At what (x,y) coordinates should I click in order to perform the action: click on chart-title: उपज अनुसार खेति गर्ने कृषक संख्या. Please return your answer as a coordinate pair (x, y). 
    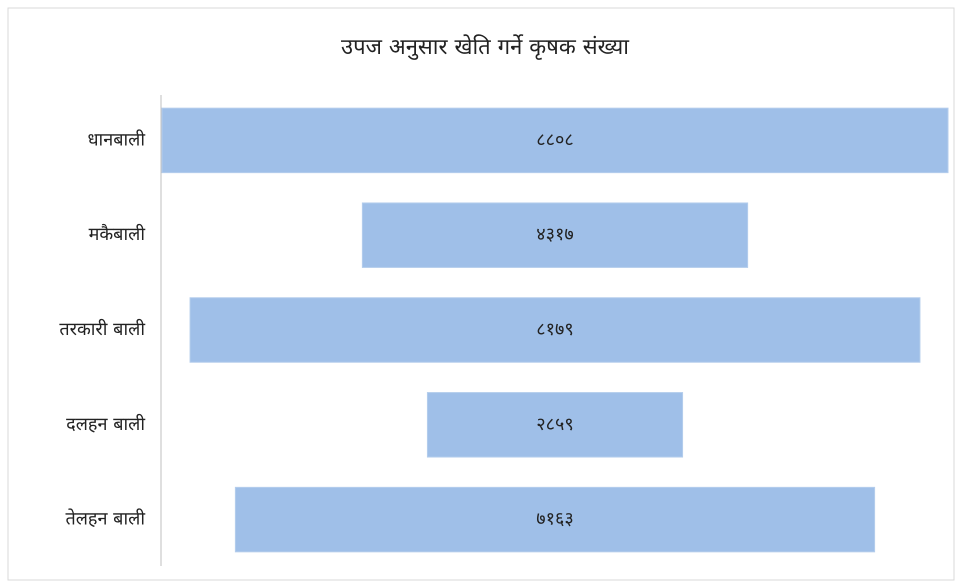
    Looking at the image, I should click on (485, 47).